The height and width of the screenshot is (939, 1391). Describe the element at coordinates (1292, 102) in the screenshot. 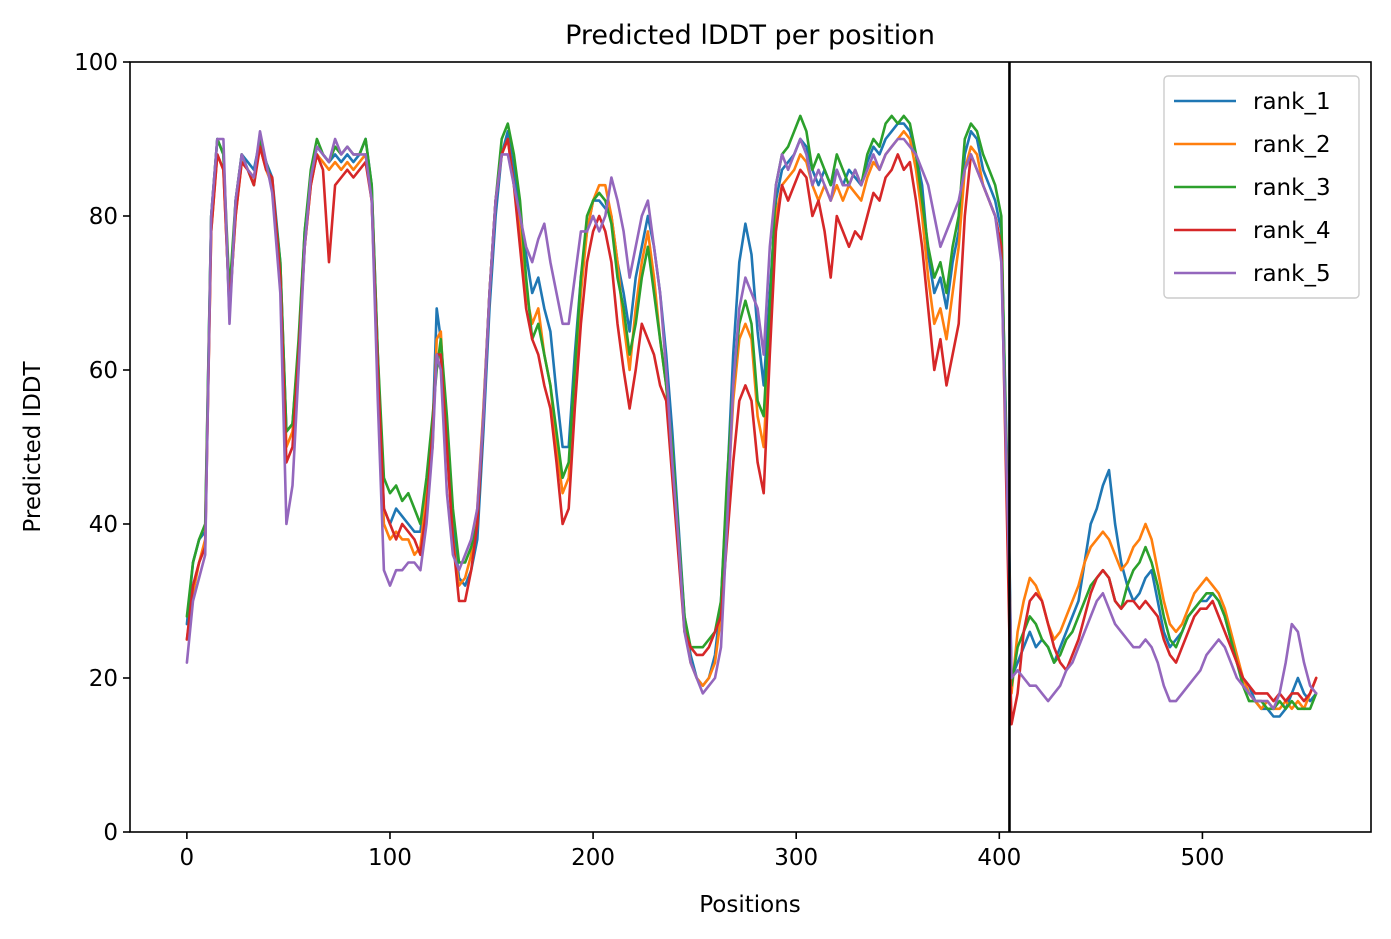

I see `legend-label-rank-1: rank_1` at that location.